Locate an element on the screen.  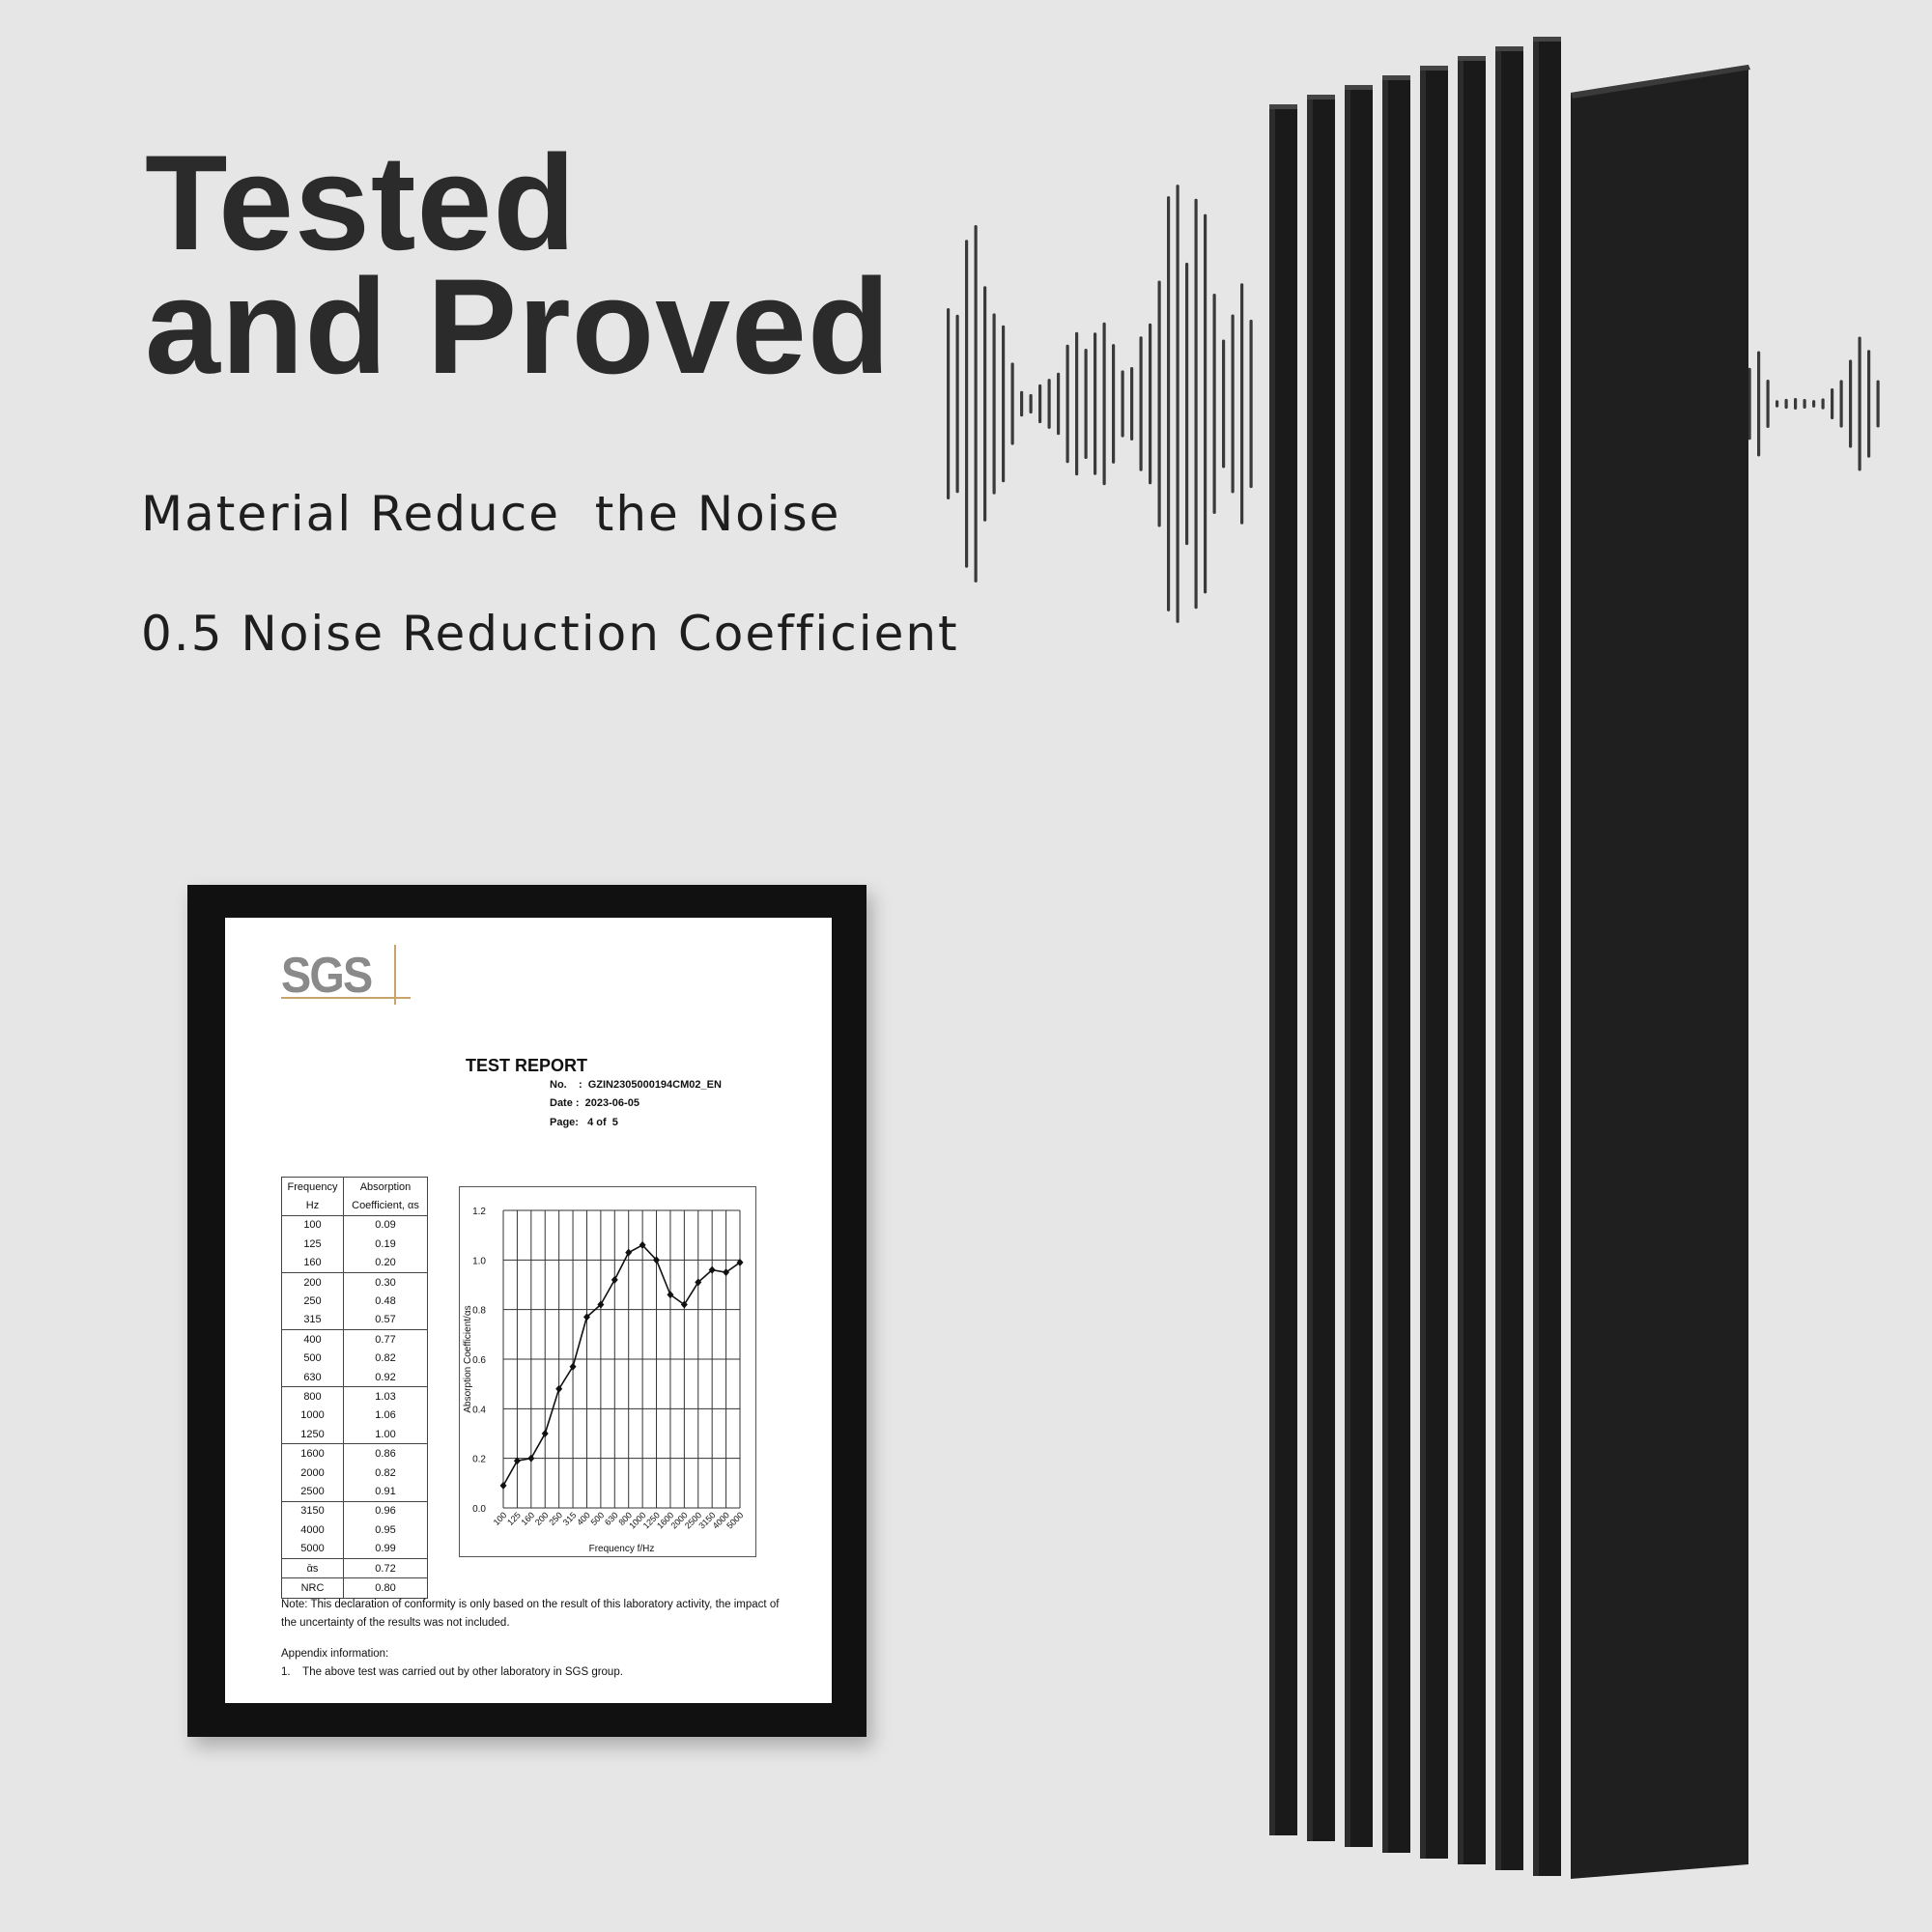
table-row: 125 0.19 is located at coordinates (354, 1244).